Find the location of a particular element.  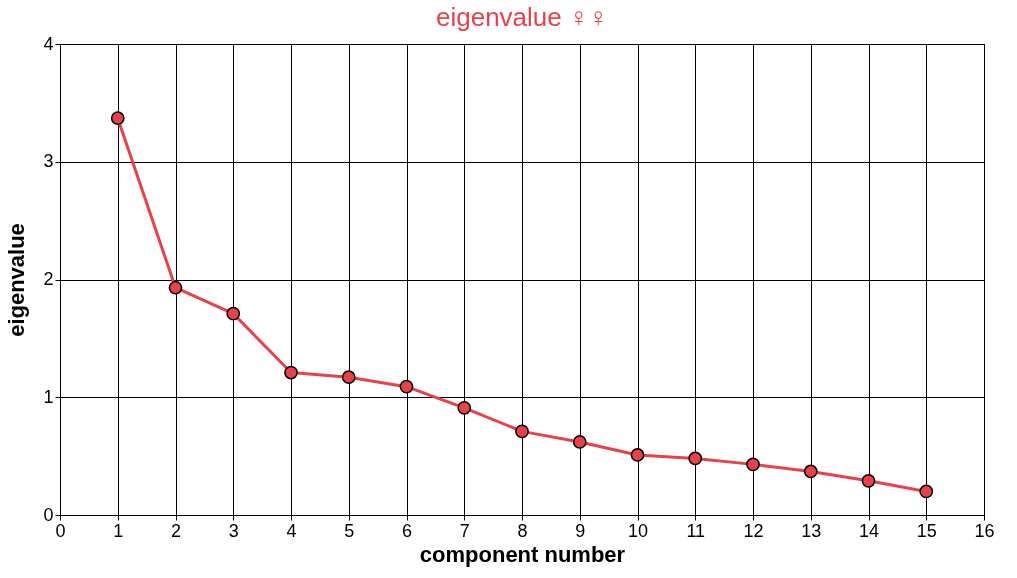

x-tick-label: 13 is located at coordinates (811, 530).